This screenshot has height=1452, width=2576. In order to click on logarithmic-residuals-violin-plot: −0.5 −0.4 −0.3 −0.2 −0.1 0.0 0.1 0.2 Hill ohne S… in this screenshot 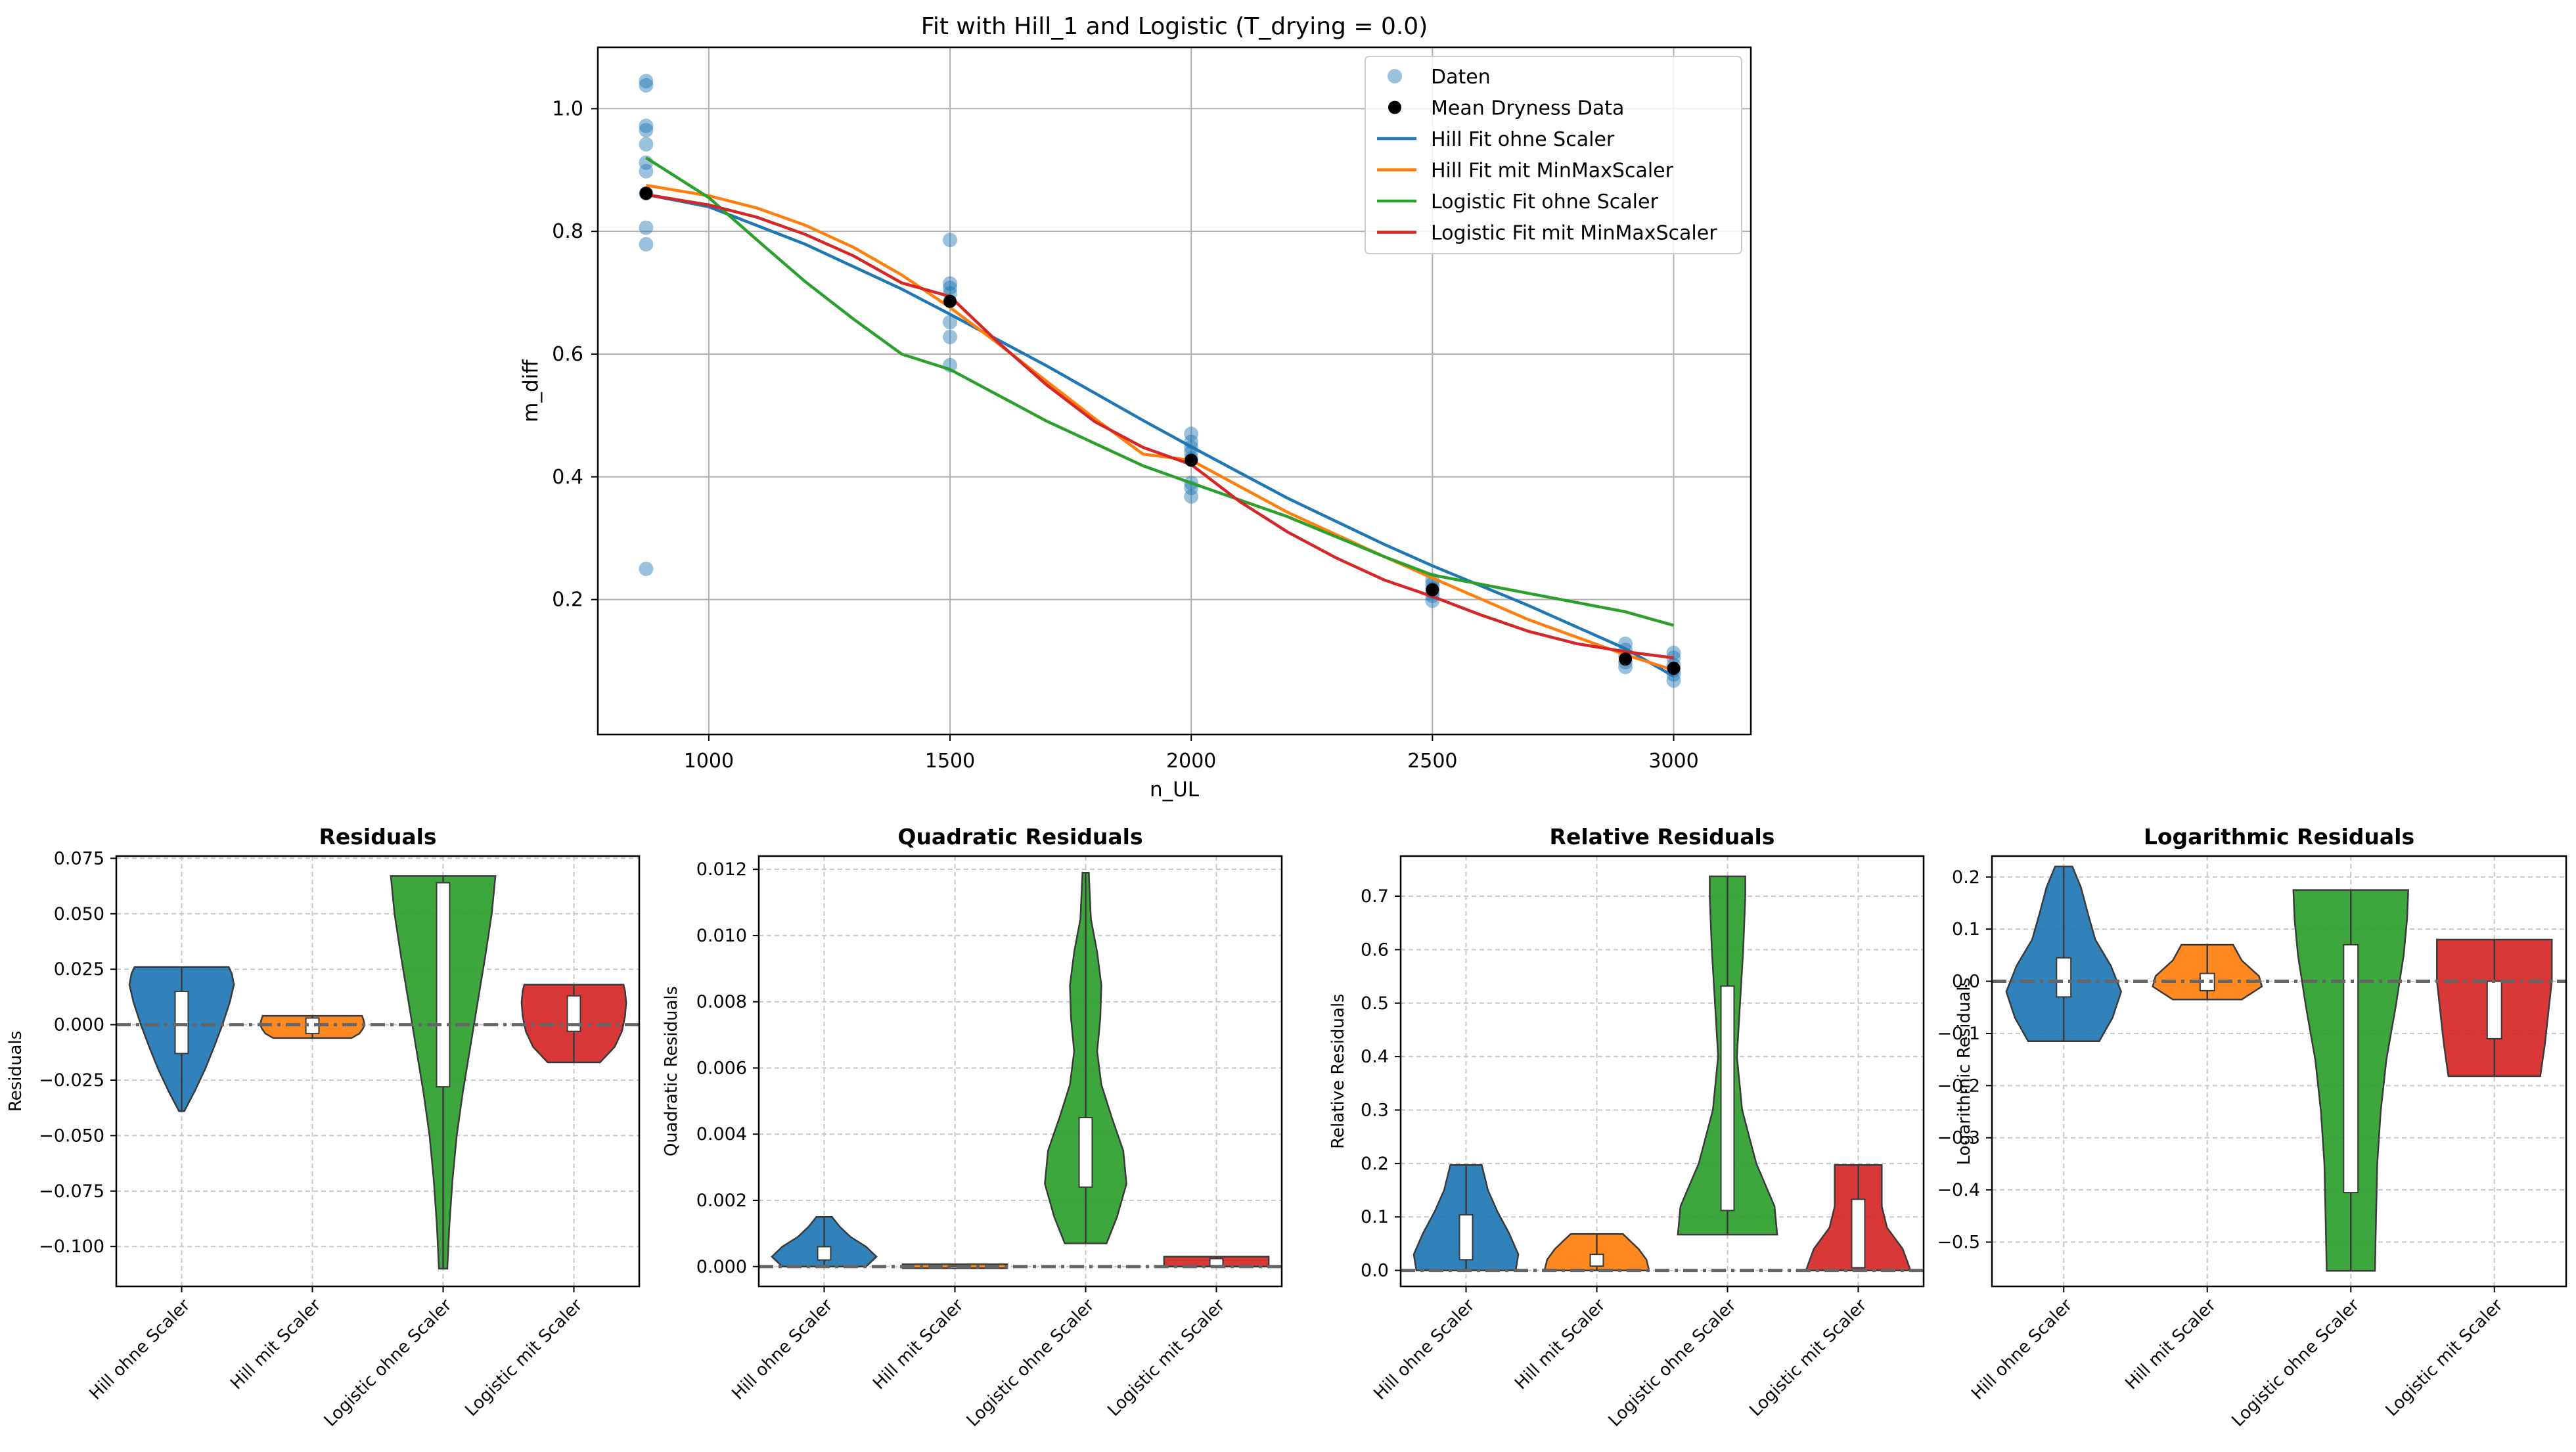, I will do `click(2252, 1127)`.